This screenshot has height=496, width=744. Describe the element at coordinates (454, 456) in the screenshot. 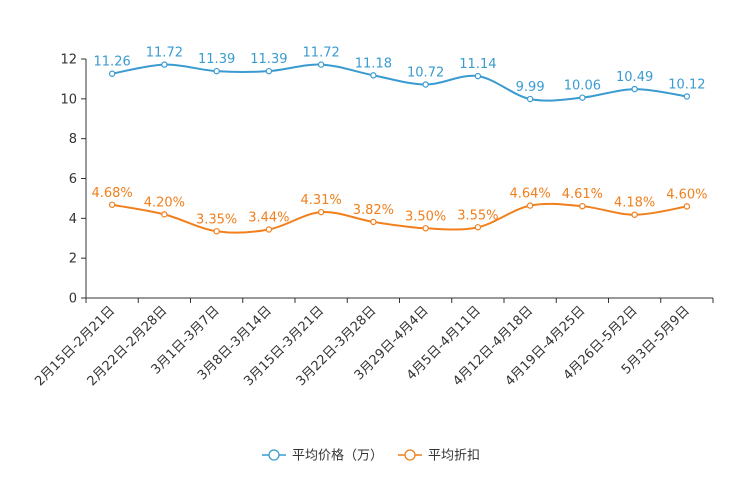

I see `legend-label: 平均折扣` at that location.